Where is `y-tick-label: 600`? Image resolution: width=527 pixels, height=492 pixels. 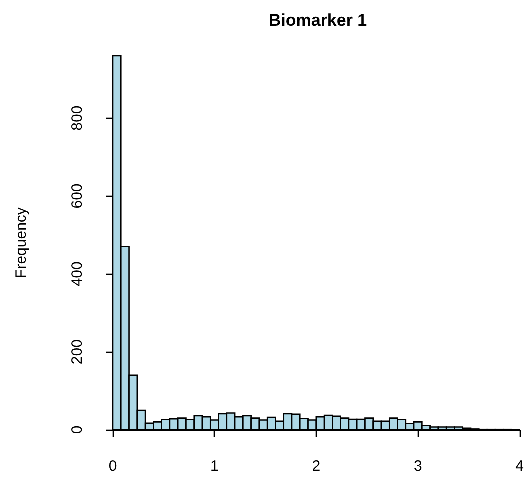 y-tick-label: 600 is located at coordinates (77, 196).